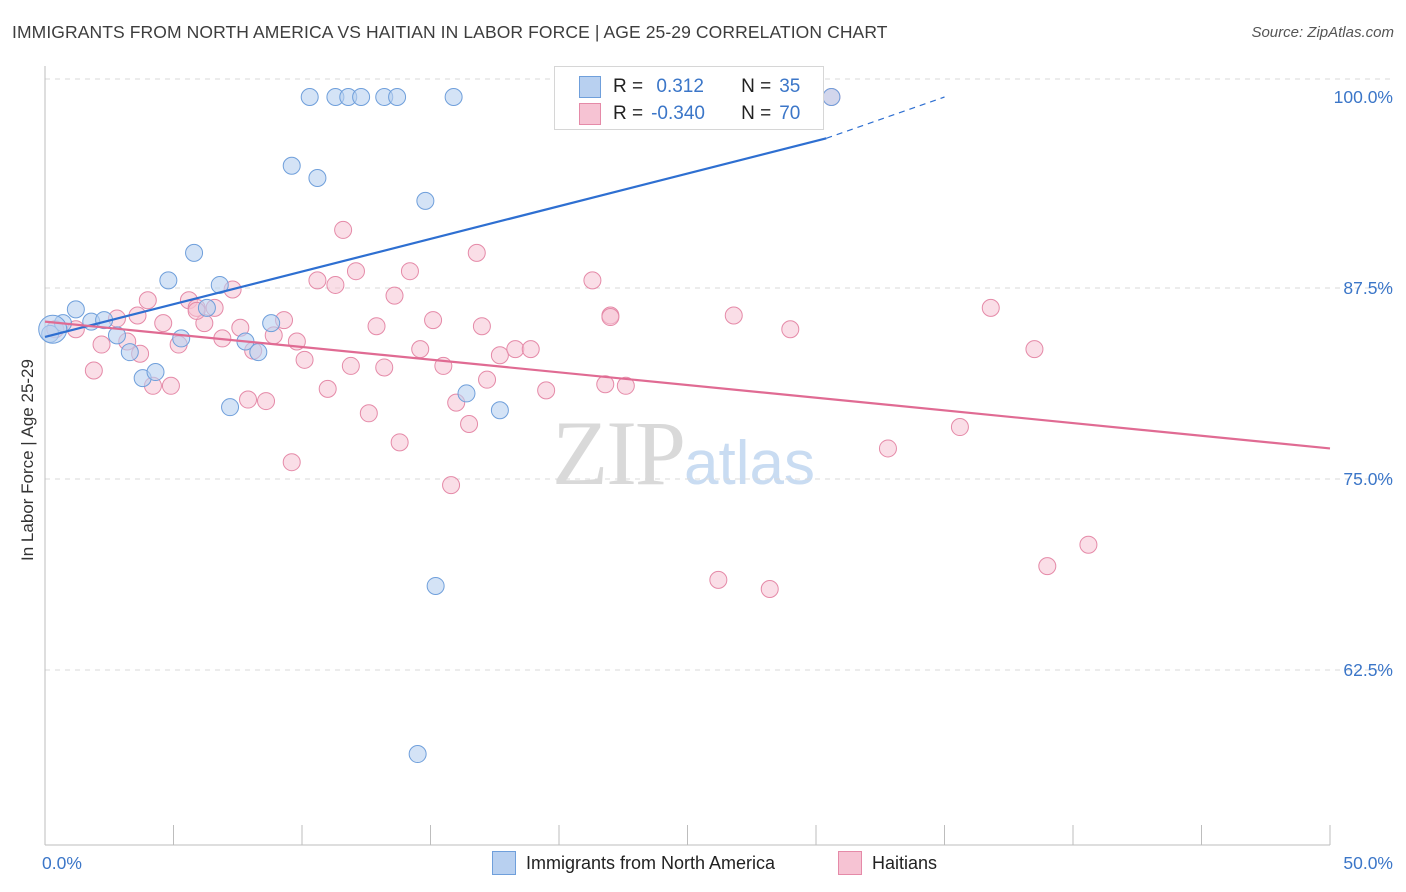 The height and width of the screenshot is (892, 1406). I want to click on x-tick-label-min: 0.0%, so click(62, 863).